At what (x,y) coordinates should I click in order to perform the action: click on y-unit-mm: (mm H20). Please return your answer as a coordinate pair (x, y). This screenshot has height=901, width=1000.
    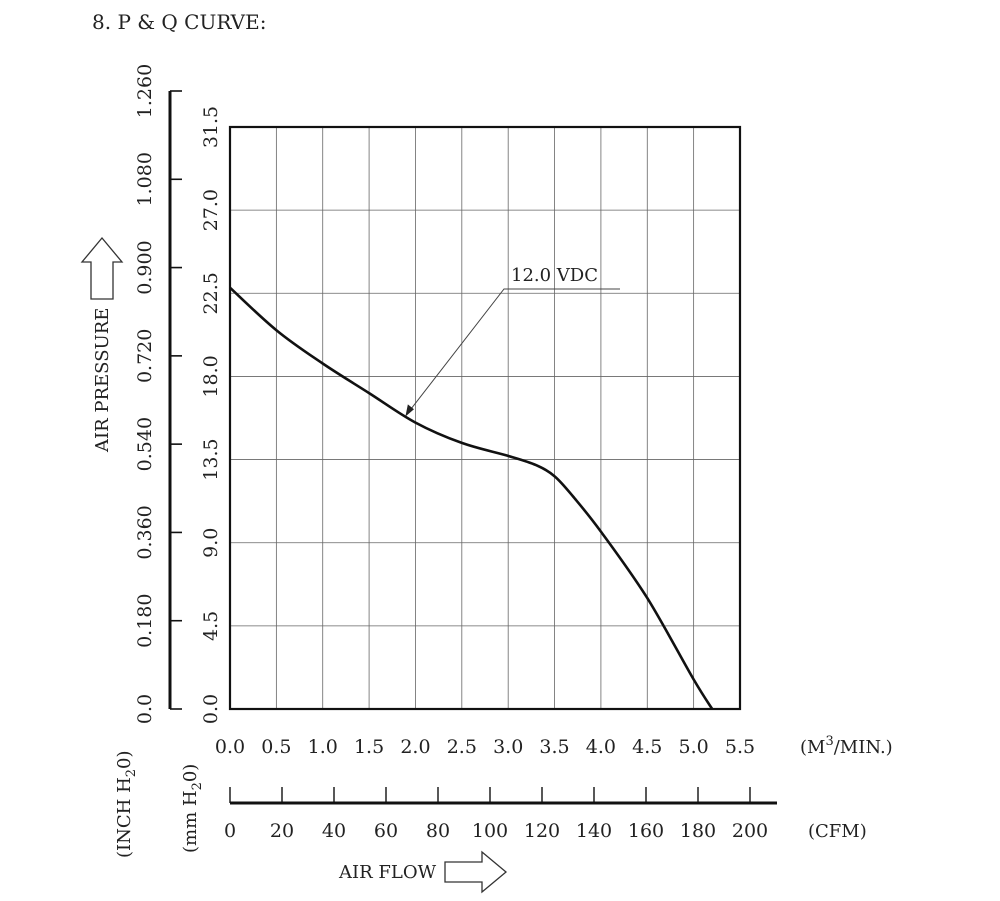
    Looking at the image, I should click on (192, 808).